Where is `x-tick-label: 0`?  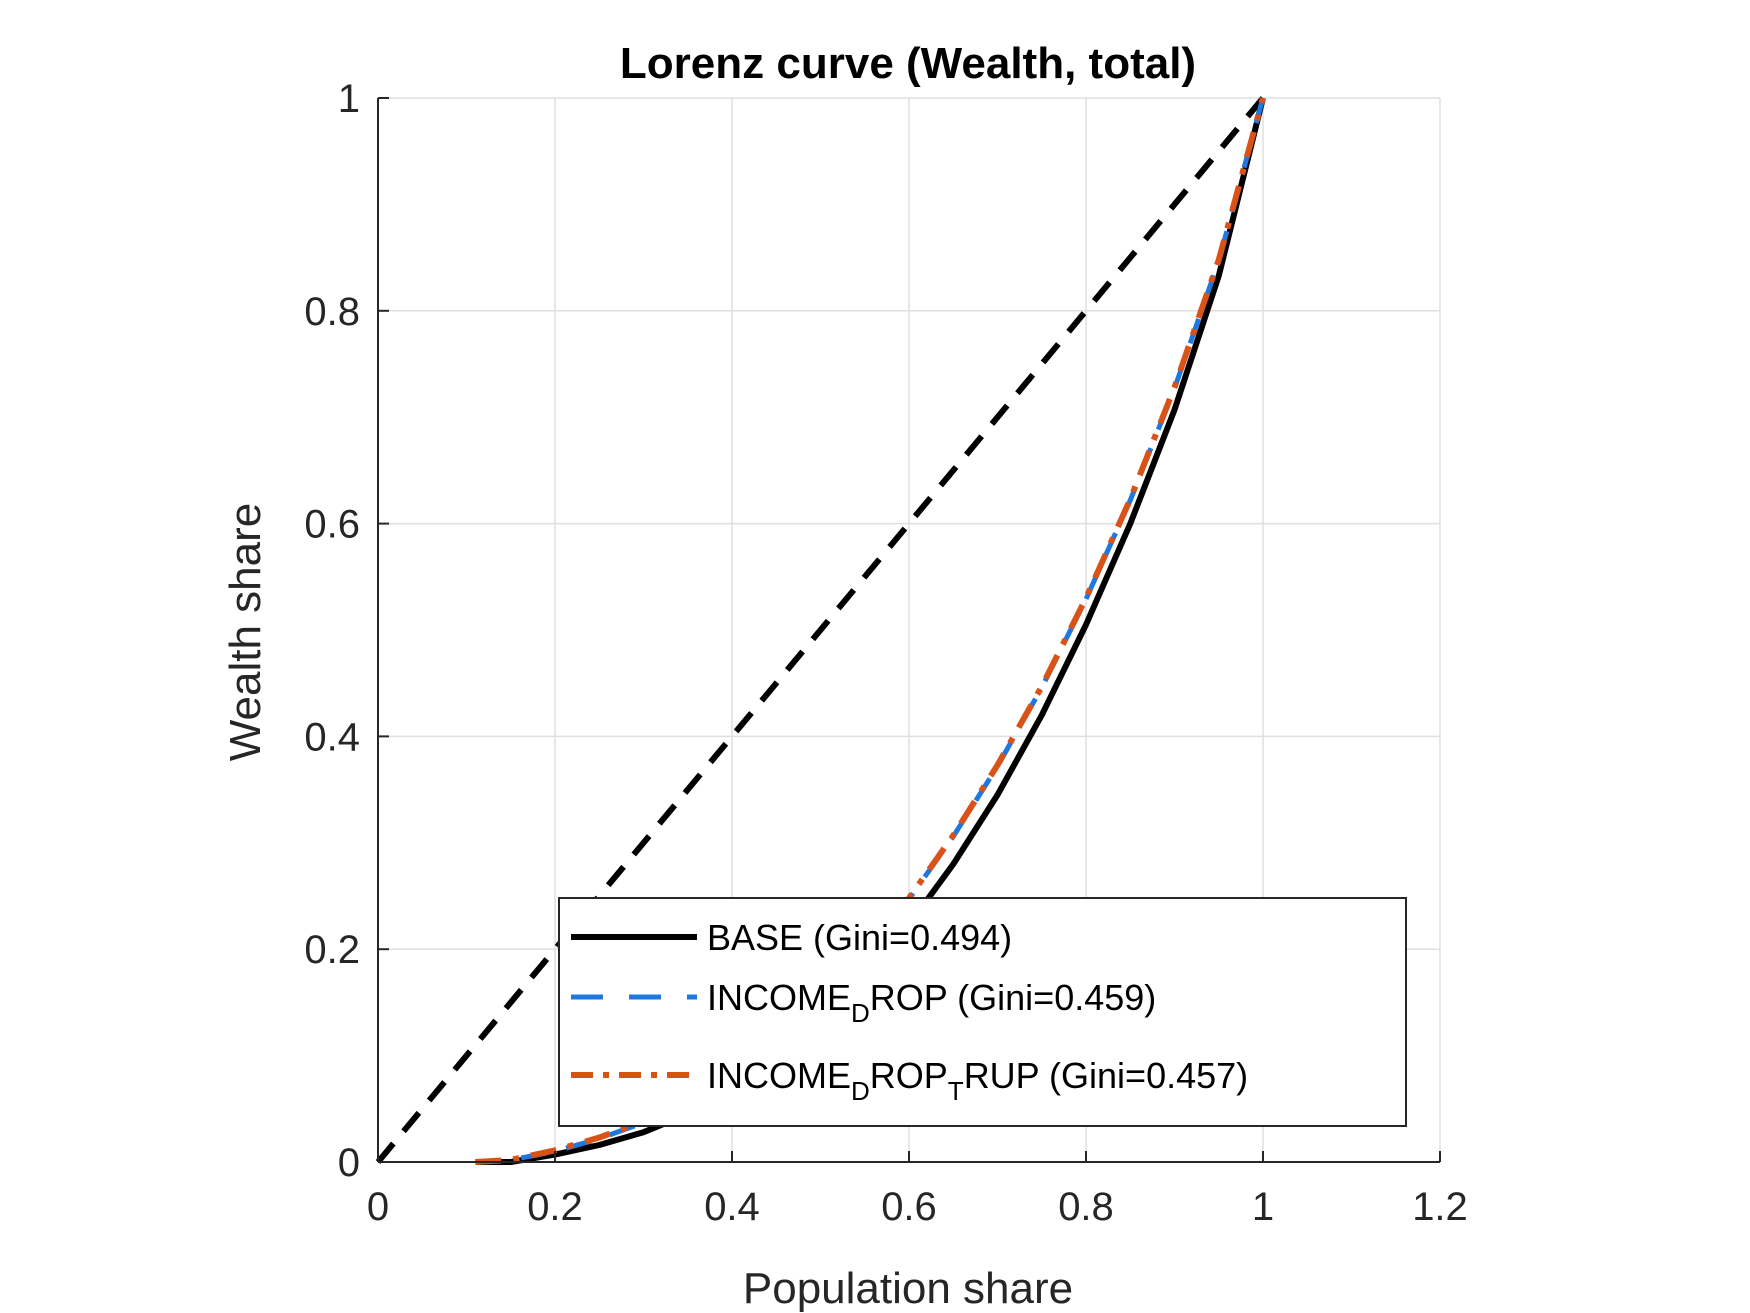
x-tick-label: 0 is located at coordinates (378, 1207).